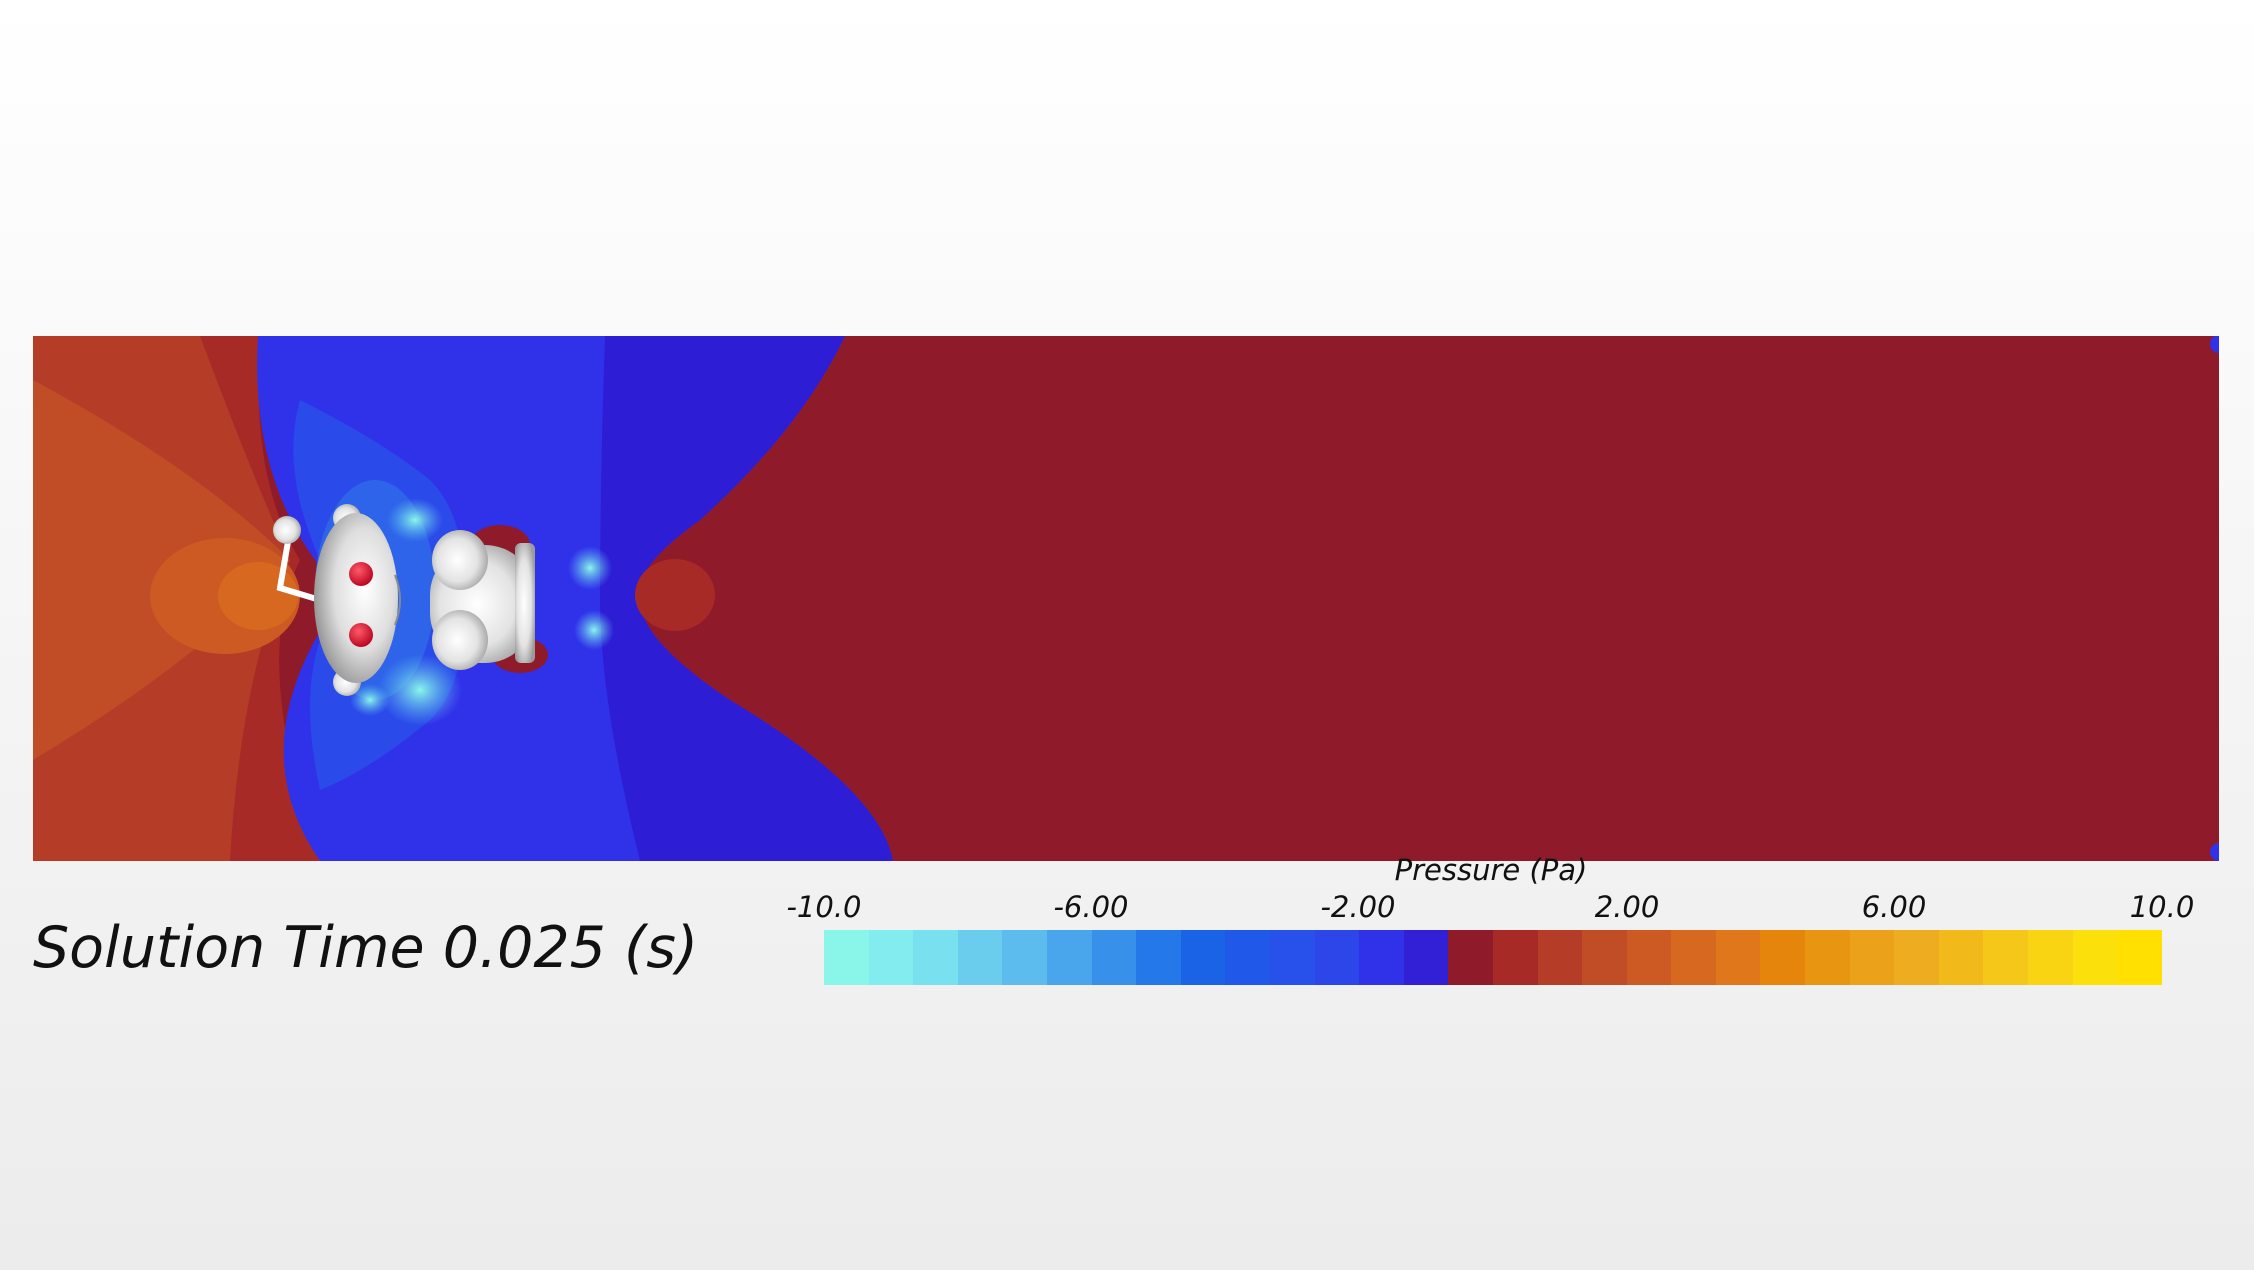 The image size is (2254, 1270). Describe the element at coordinates (287, 530) in the screenshot. I see `antenna-ball` at that location.